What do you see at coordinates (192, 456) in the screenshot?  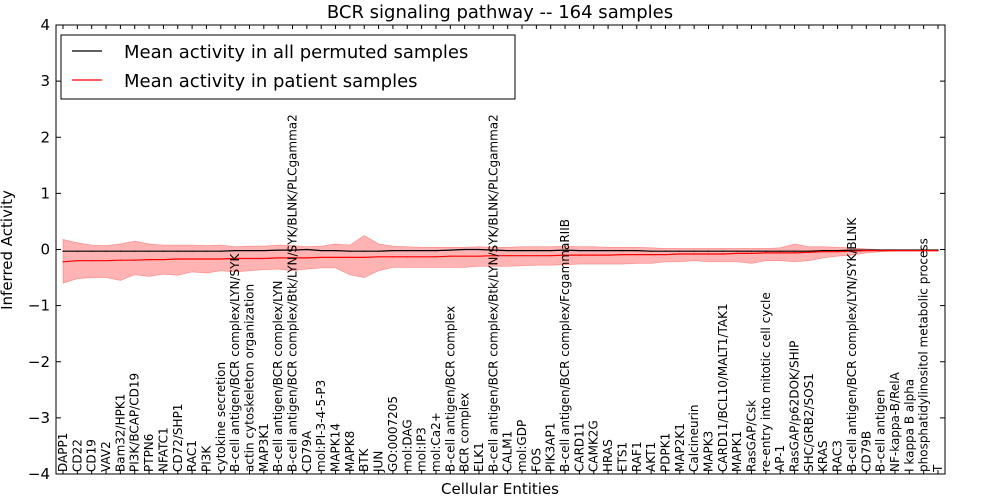 I see `x-tick-label: RAC1` at bounding box center [192, 456].